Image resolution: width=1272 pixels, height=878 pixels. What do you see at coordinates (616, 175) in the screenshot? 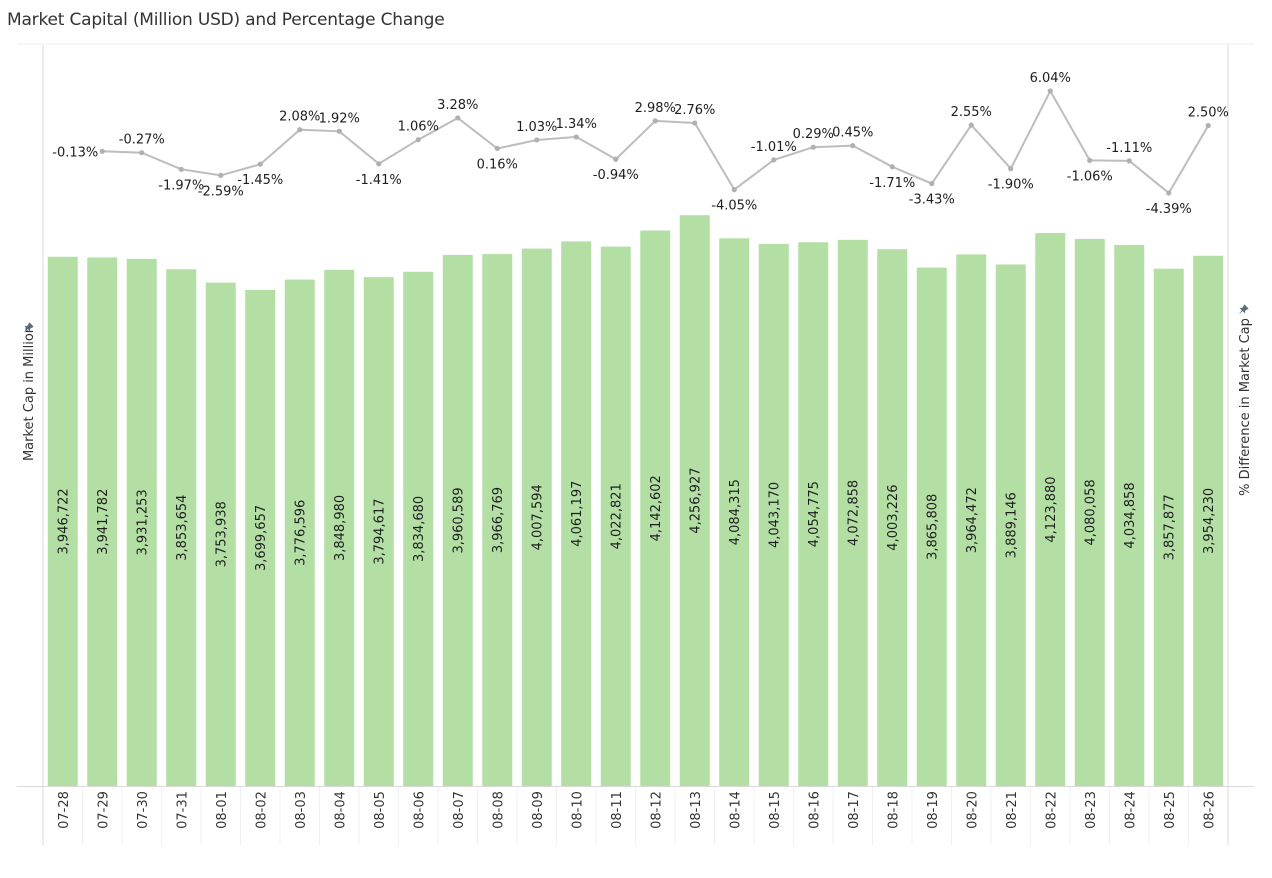
I see `pct-value-label: -0.94%` at bounding box center [616, 175].